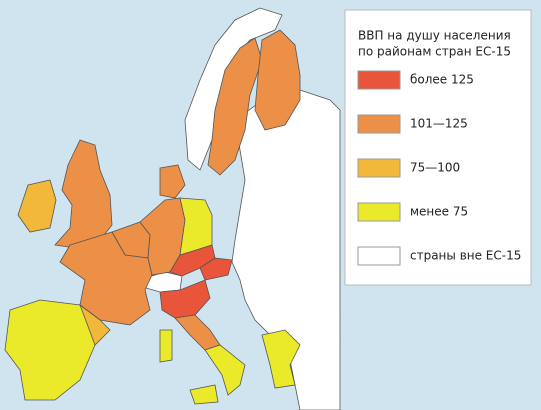  What do you see at coordinates (235, 106) in the screenshot?
I see `sweden` at bounding box center [235, 106].